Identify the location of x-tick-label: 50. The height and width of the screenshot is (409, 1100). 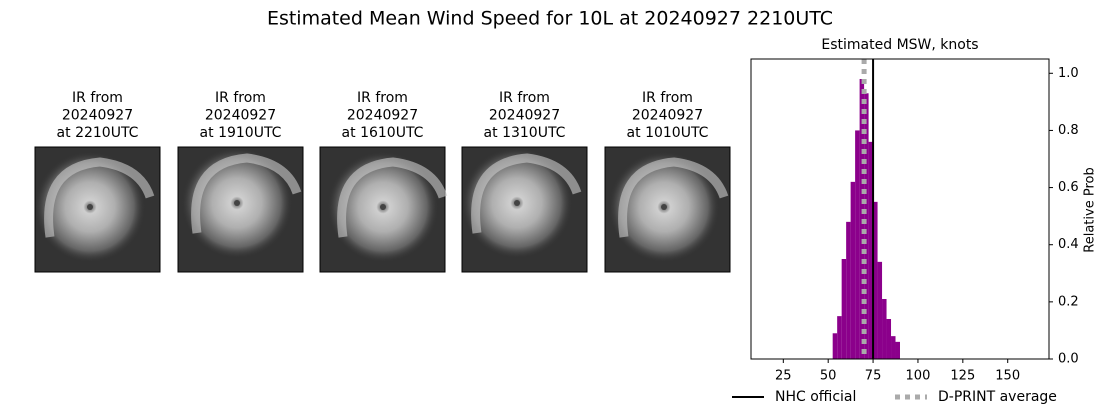
(828, 376).